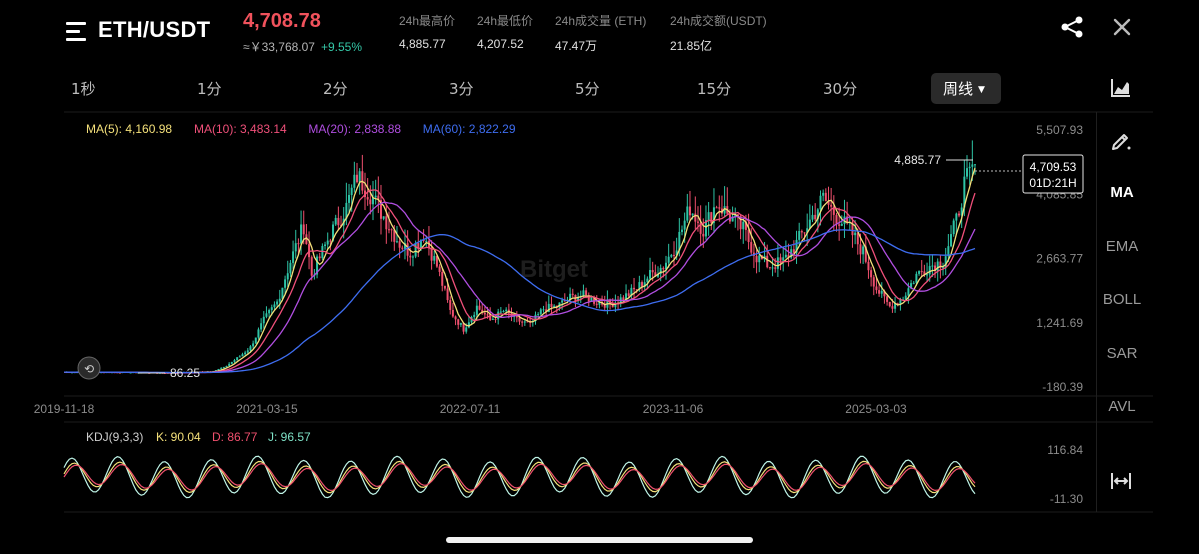 The height and width of the screenshot is (554, 1199). I want to click on tool-avl: AVL, so click(1122, 406).